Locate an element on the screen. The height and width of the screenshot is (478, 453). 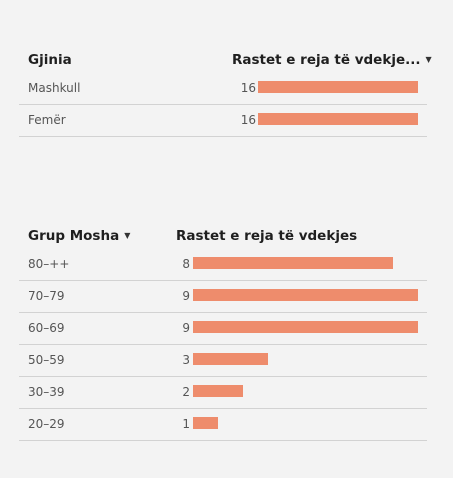
row-label: Mashkull is located at coordinates (54, 88).